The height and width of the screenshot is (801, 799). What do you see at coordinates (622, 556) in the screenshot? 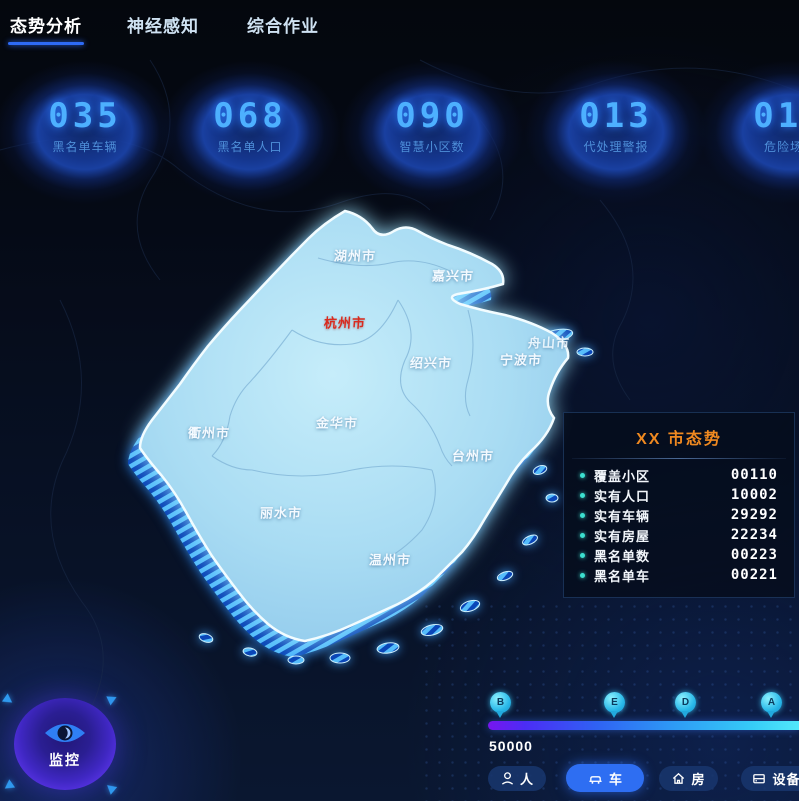
I see `panel-row-label: 黑名单数` at bounding box center [622, 556].